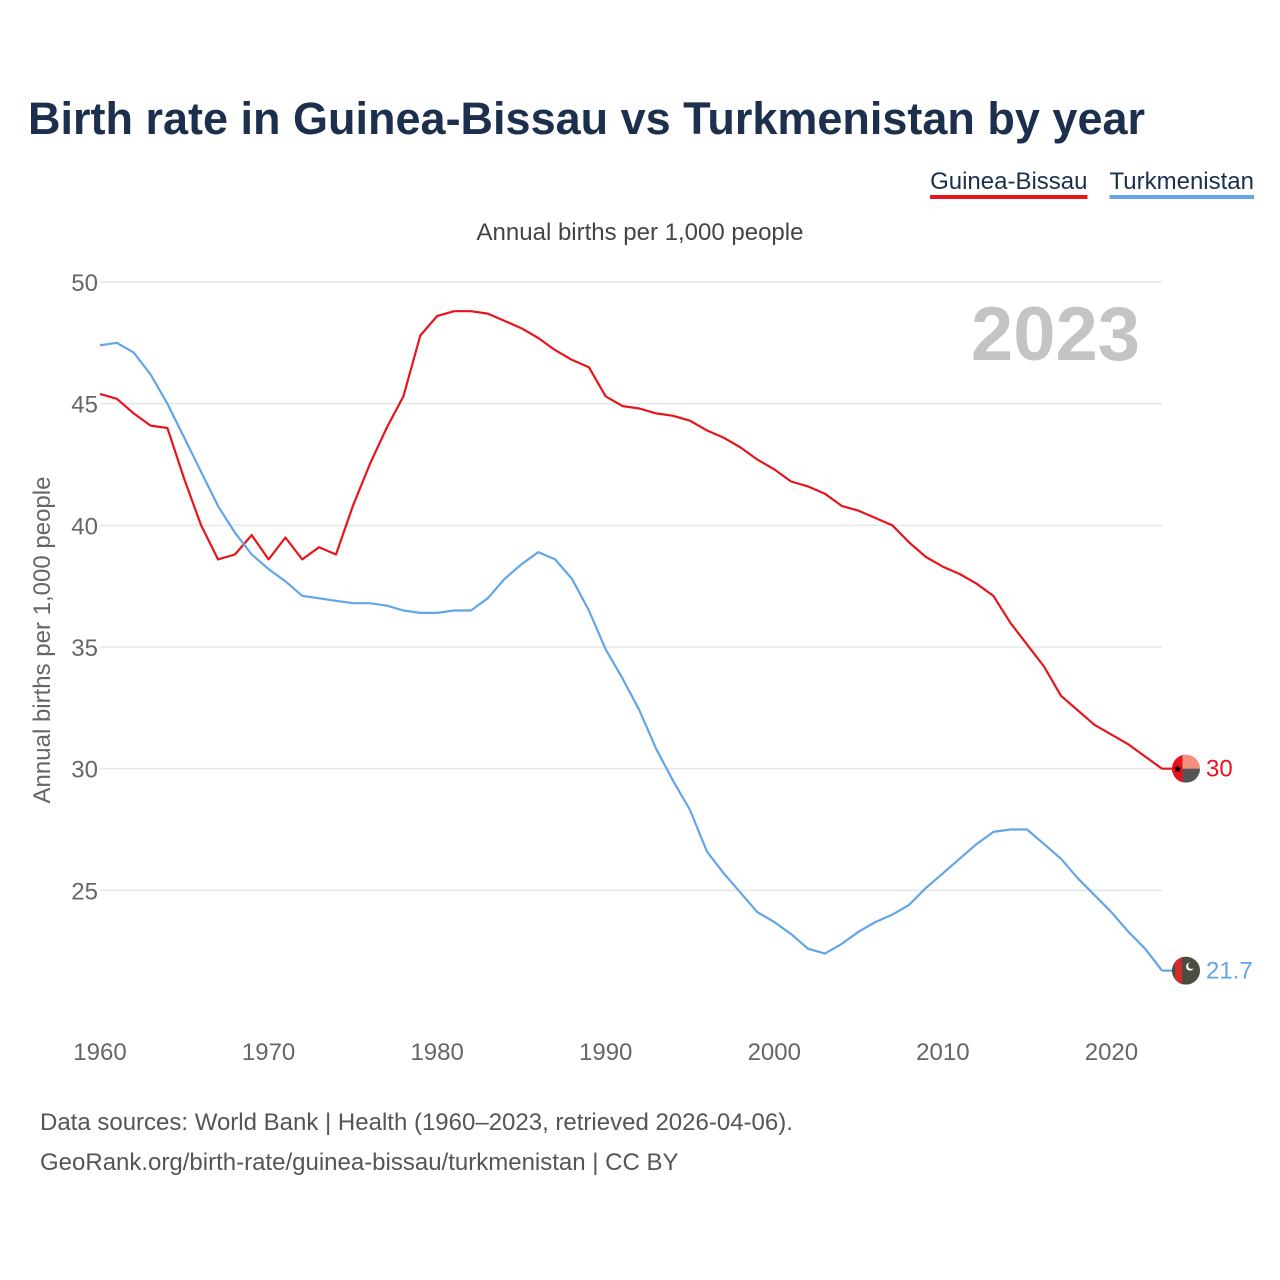 The width and height of the screenshot is (1280, 1280). I want to click on chart-subtitle: Annual births per 1,000 people, so click(640, 232).